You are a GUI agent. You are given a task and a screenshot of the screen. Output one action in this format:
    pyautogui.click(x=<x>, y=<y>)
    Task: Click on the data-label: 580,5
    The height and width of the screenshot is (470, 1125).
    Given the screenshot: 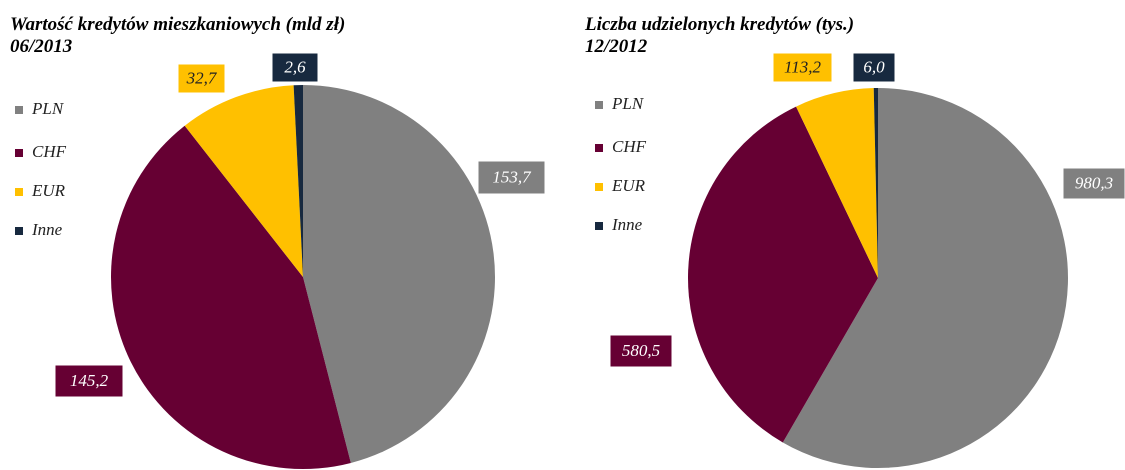 What is the action you would take?
    pyautogui.click(x=641, y=350)
    